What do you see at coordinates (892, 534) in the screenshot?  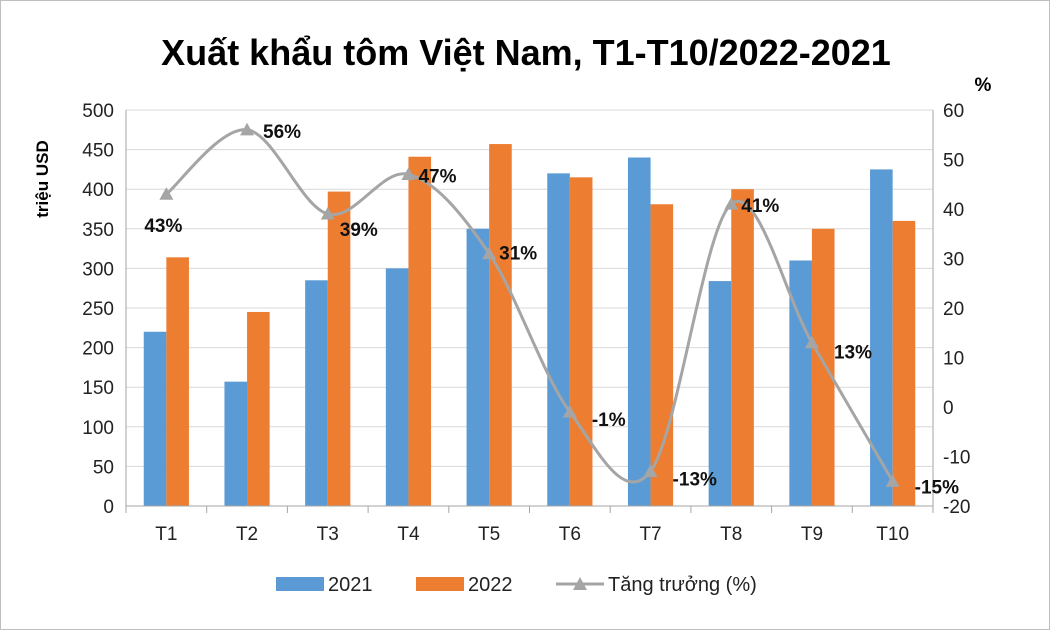 I see `x-tick-label: T10` at bounding box center [892, 534].